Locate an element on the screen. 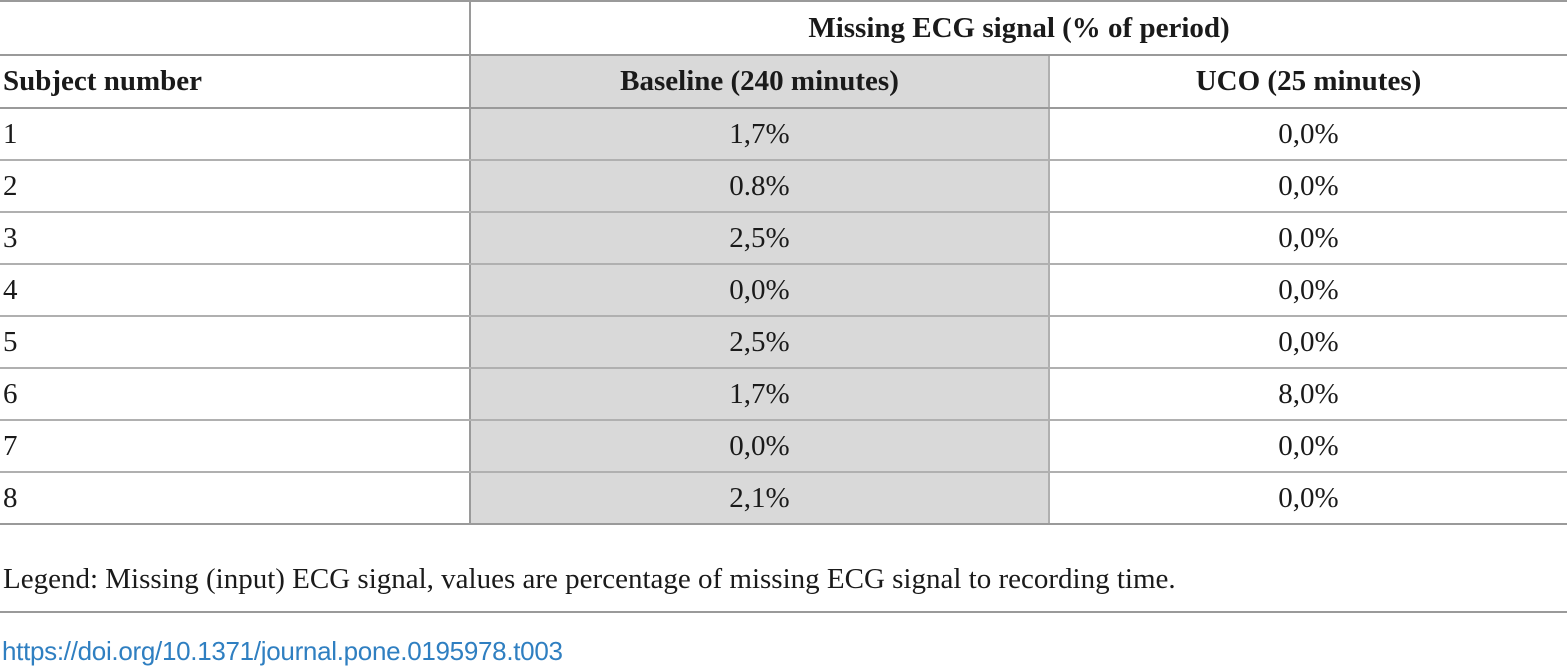 The width and height of the screenshot is (1567, 671). cell-subject-number: 6 is located at coordinates (235, 394).